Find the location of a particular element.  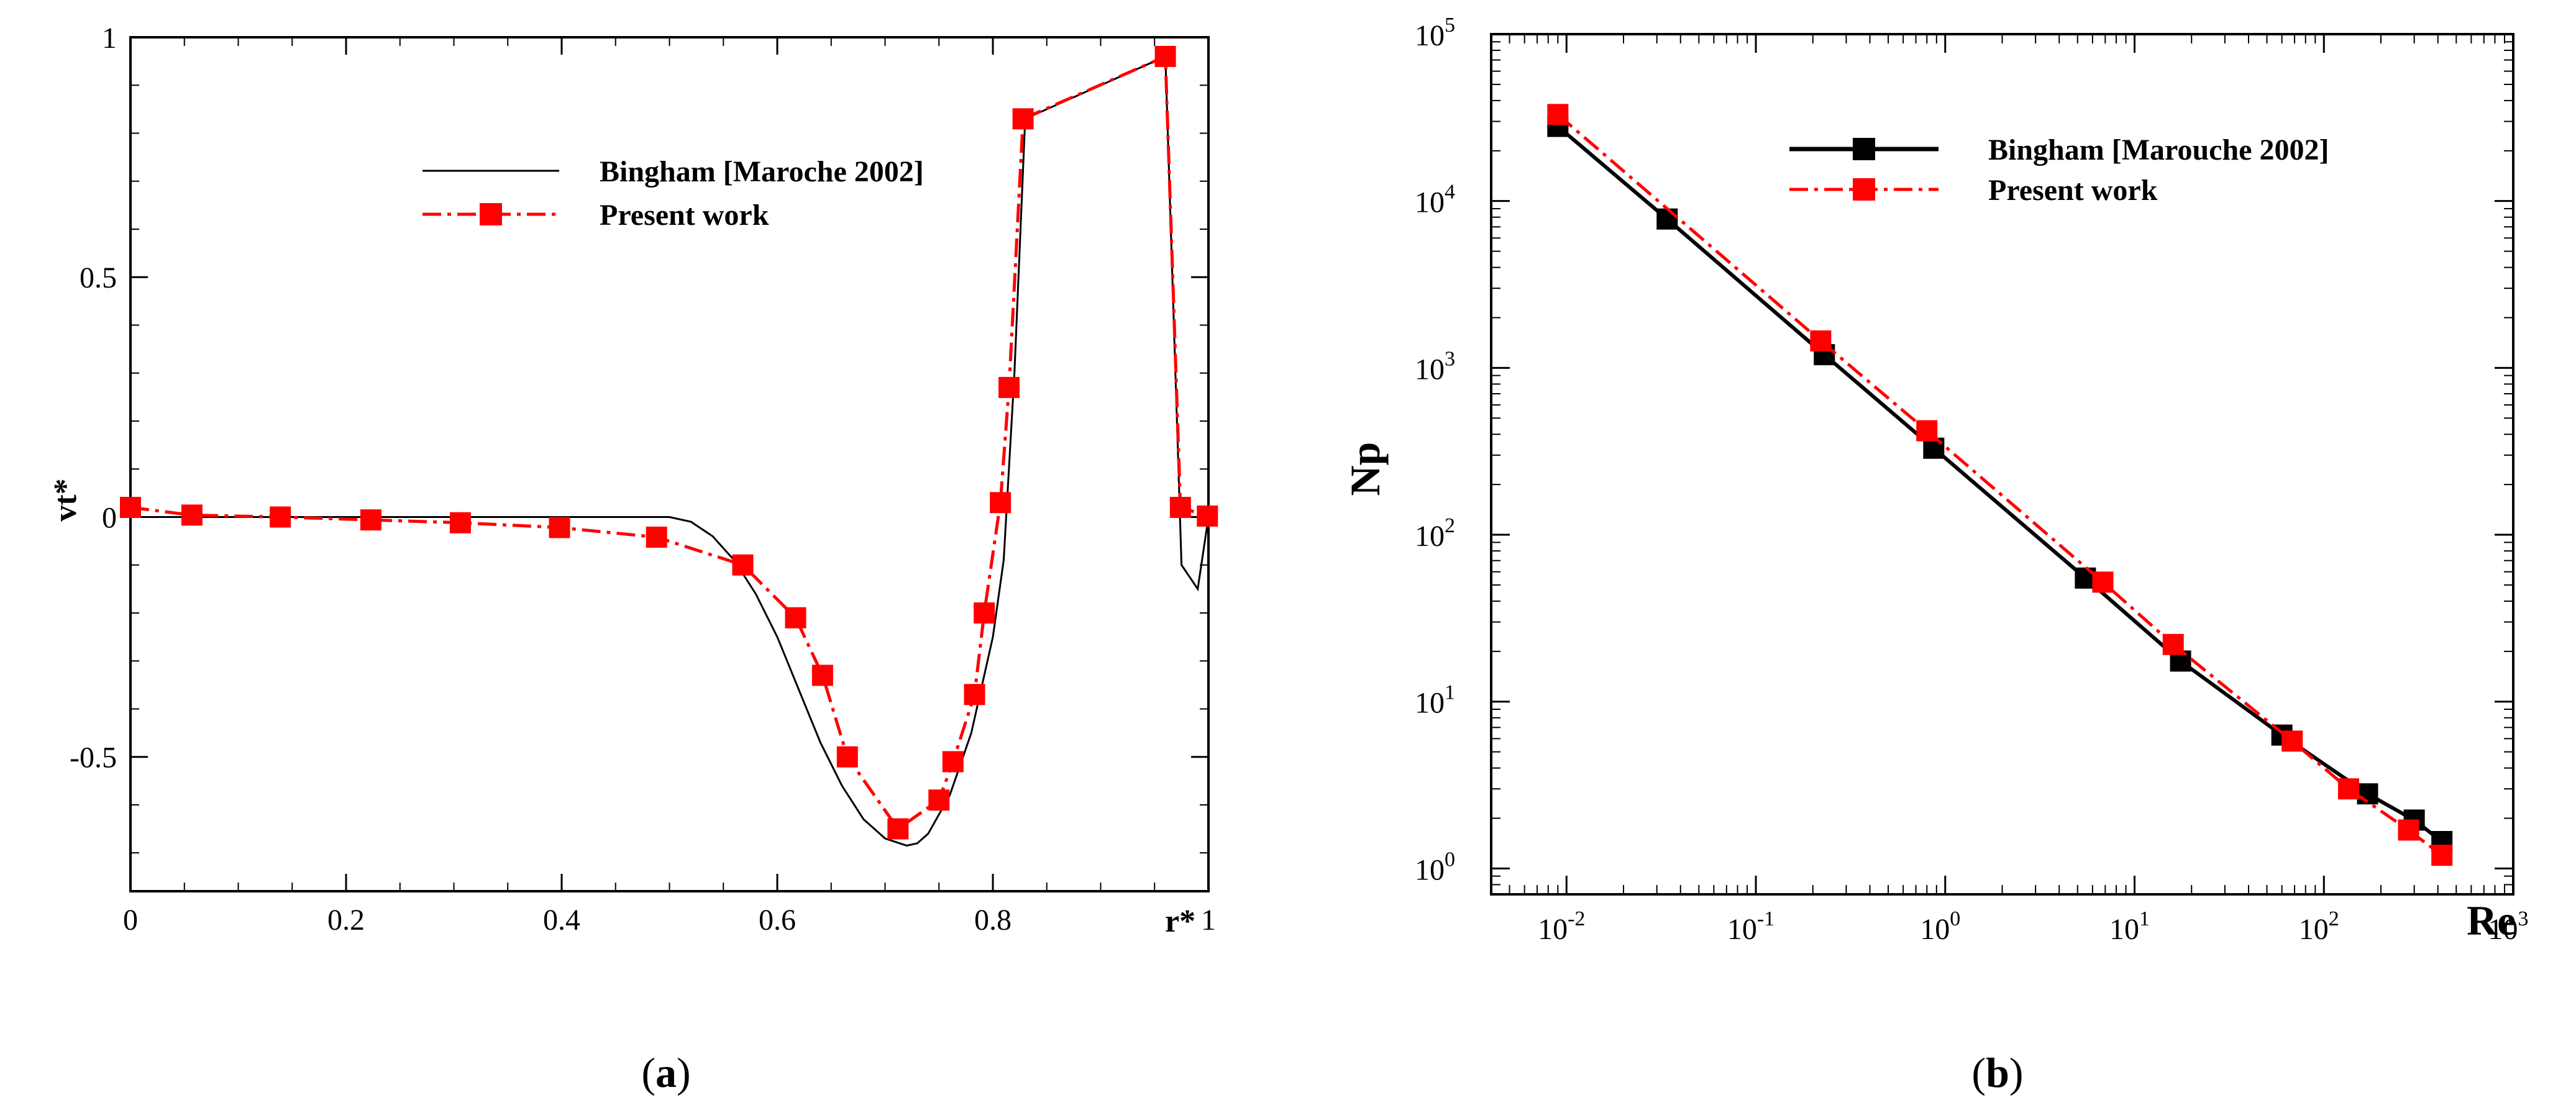

b-xtick-label: 10² is located at coordinates (2319, 926).